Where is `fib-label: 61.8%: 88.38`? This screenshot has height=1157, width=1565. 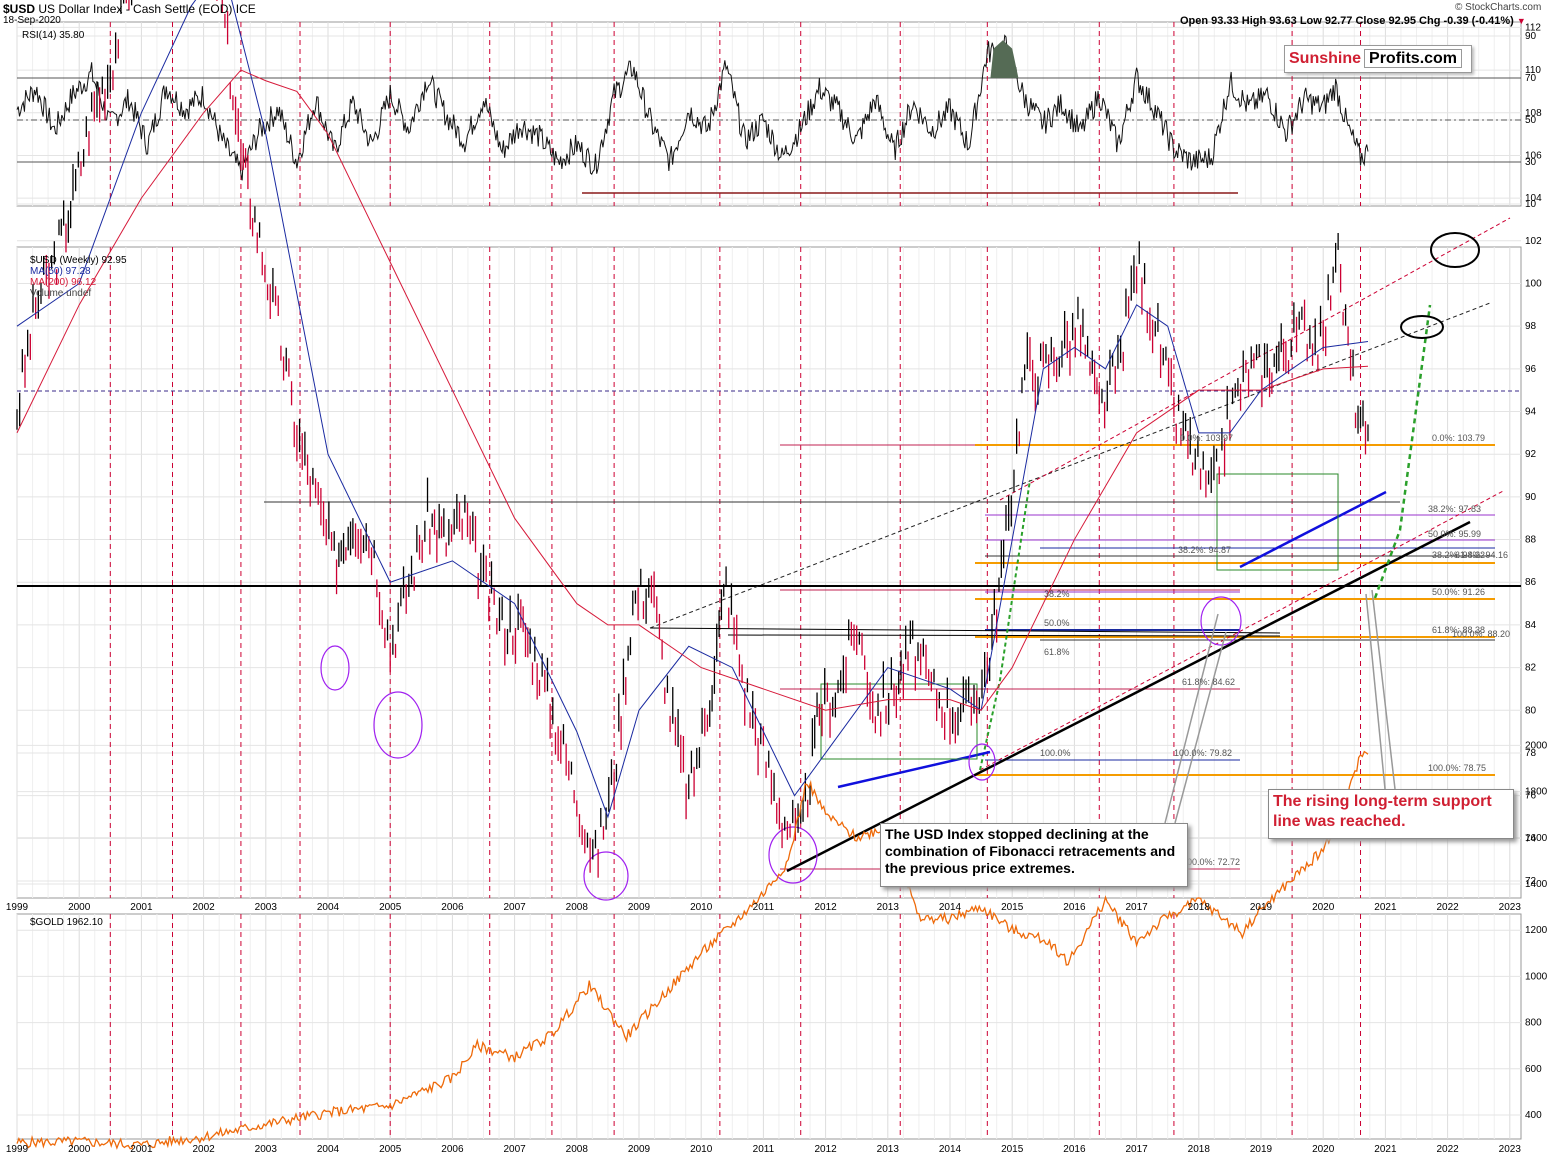
fib-label: 61.8%: 88.38 is located at coordinates (1458, 630).